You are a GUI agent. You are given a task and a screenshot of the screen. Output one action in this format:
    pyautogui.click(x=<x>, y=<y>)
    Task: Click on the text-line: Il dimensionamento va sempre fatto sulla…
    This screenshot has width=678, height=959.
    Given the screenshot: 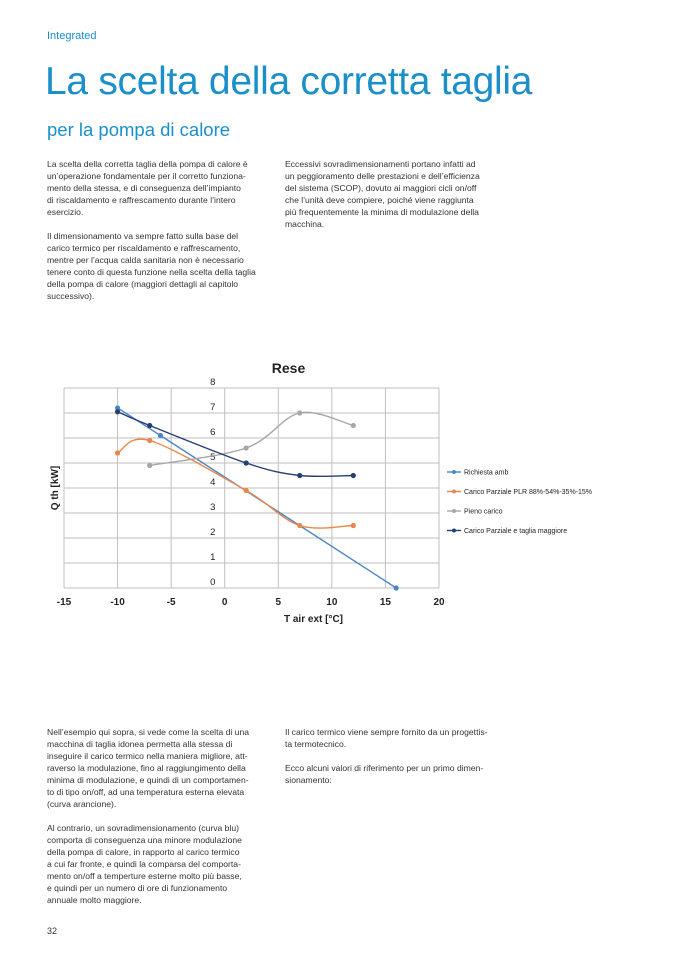 What is the action you would take?
    pyautogui.click(x=143, y=236)
    